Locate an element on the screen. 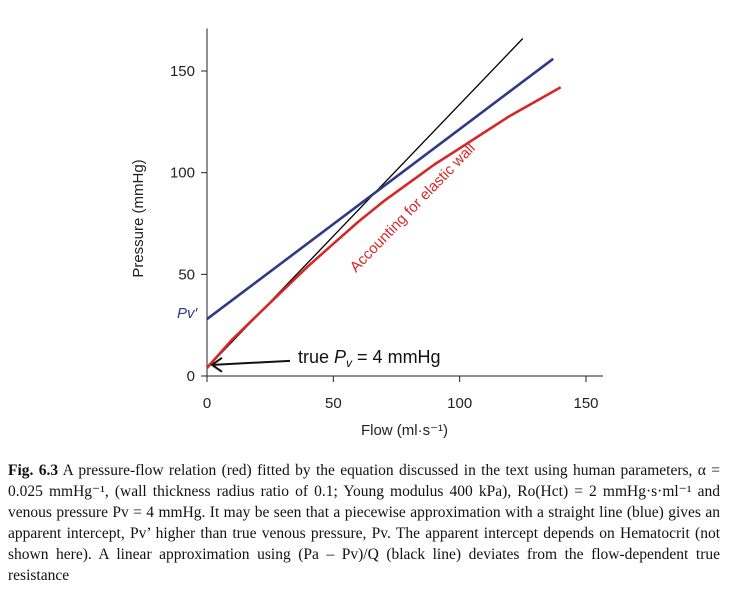 This screenshot has width=733, height=595. y-tick-label: 50 is located at coordinates (186, 274).